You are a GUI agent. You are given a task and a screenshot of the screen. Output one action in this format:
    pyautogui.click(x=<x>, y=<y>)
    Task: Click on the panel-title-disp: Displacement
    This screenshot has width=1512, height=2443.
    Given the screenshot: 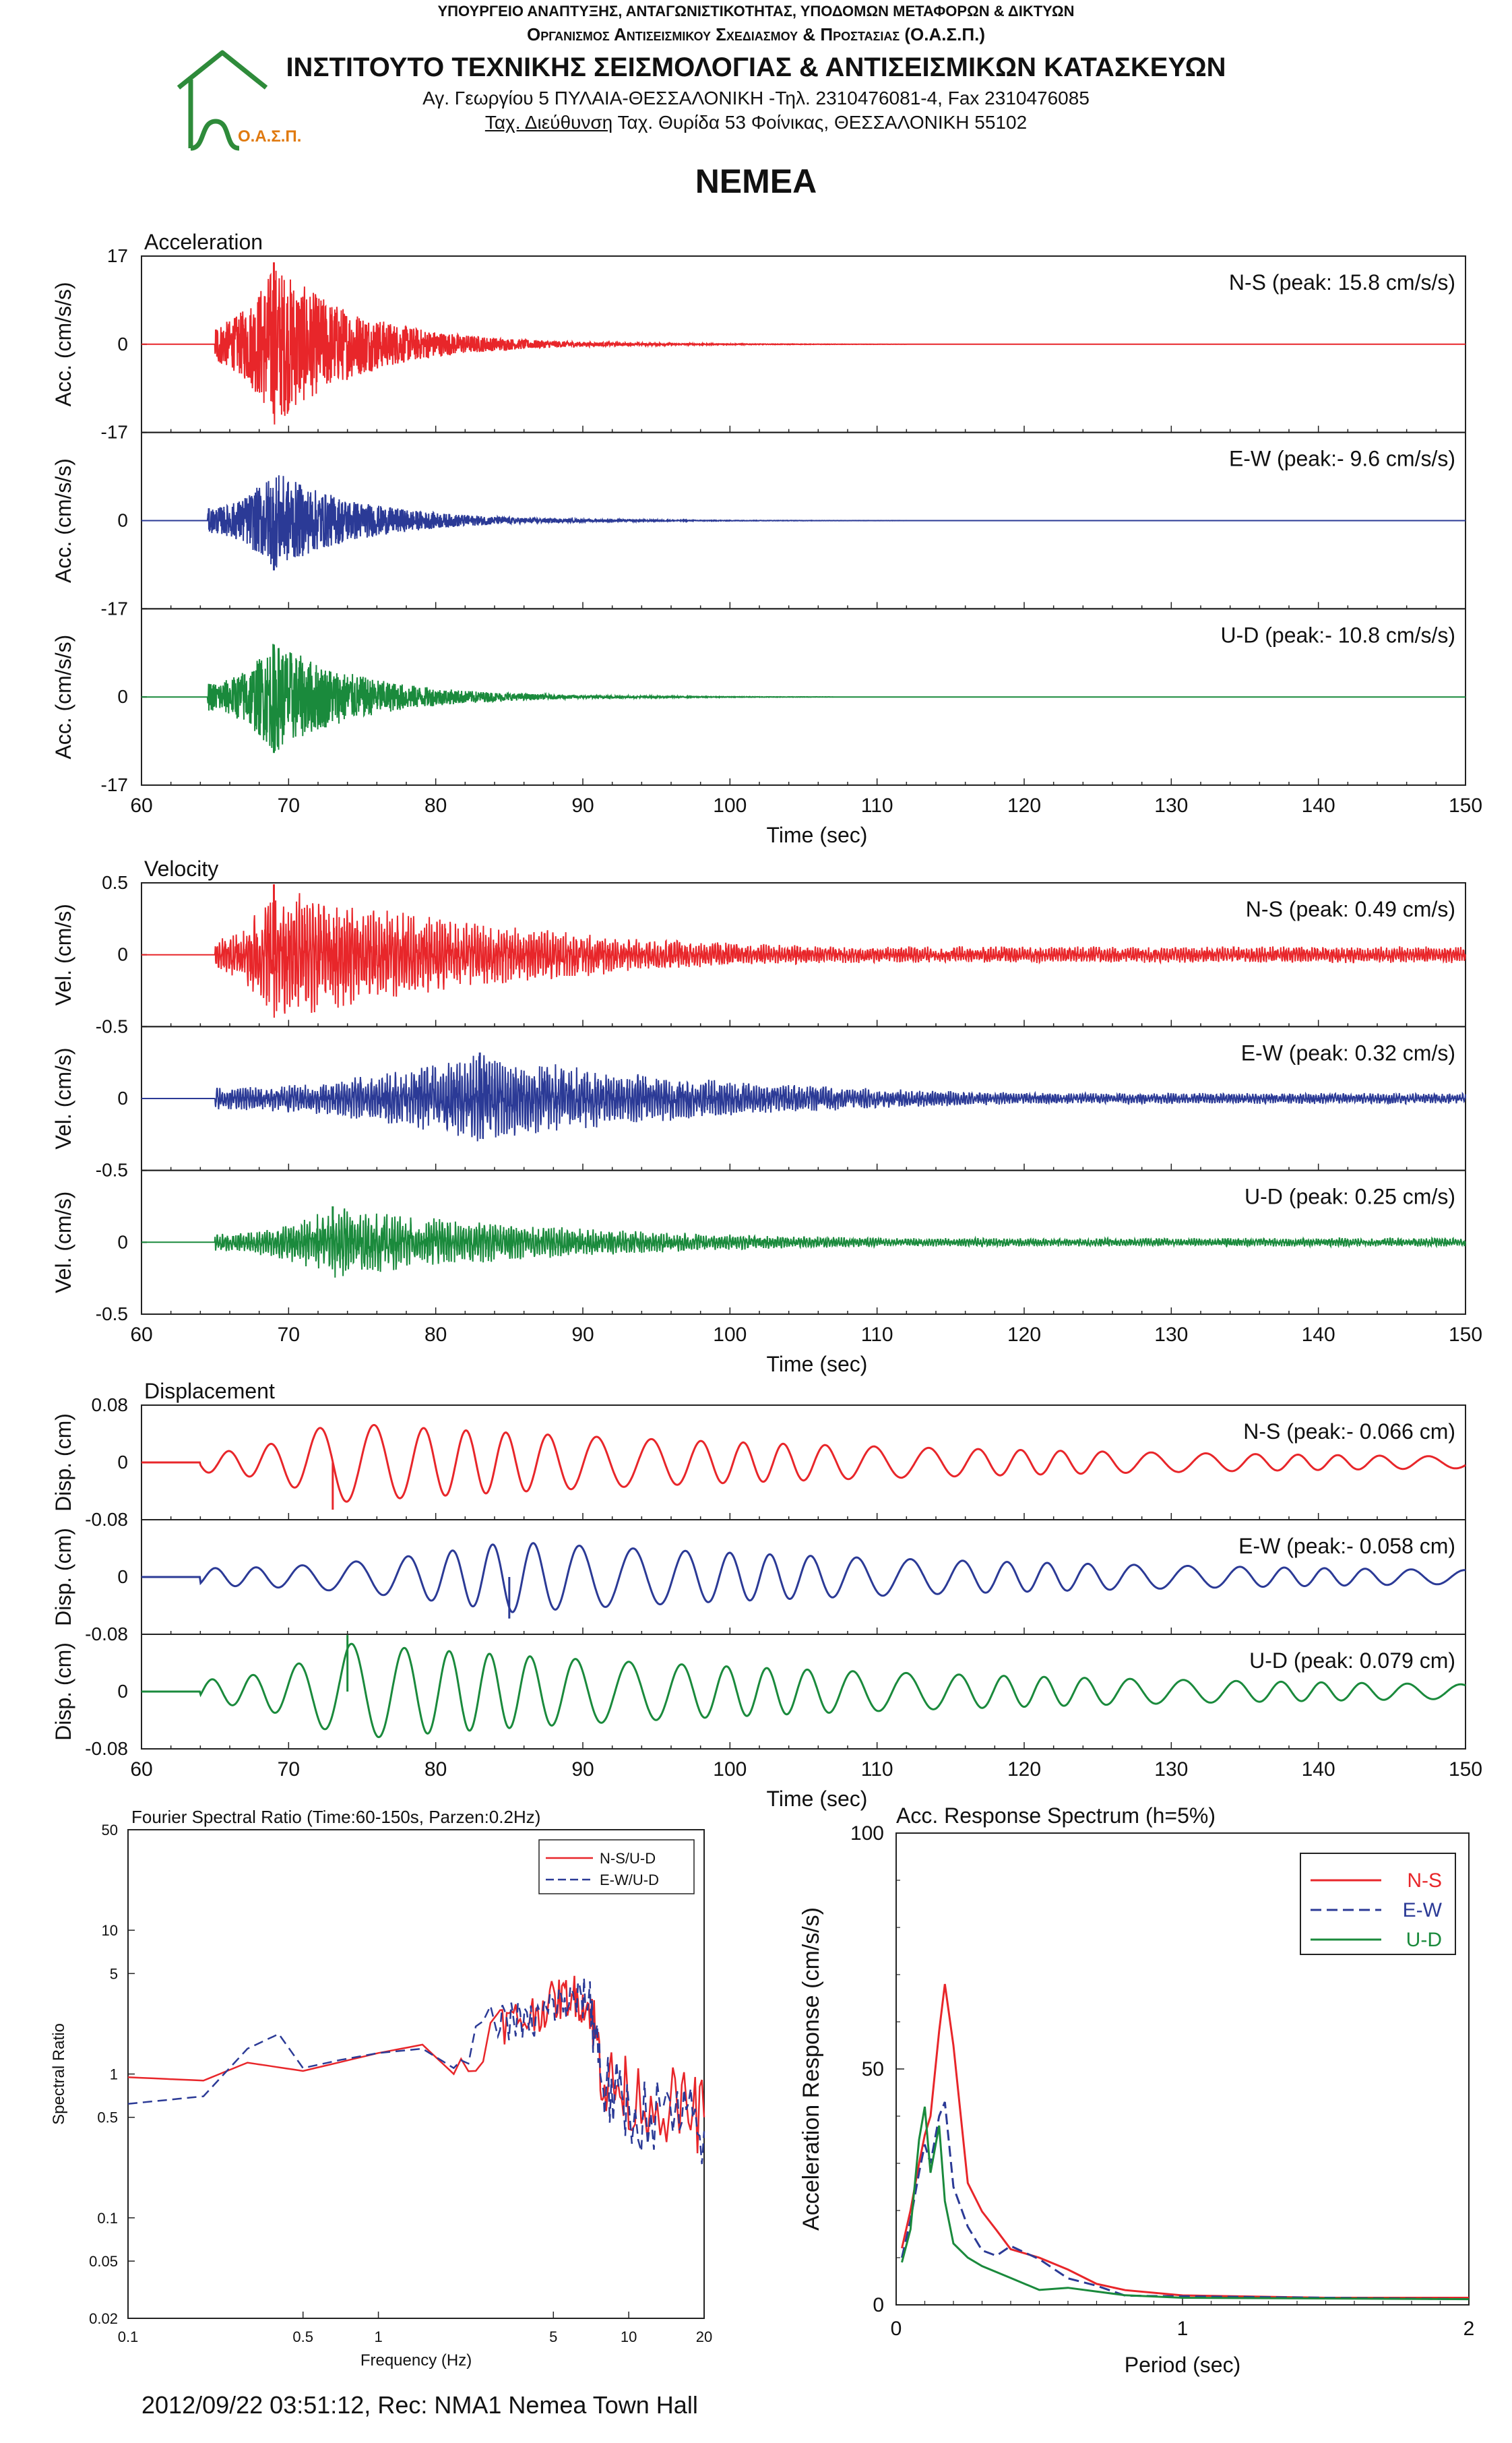 What is the action you would take?
    pyautogui.click(x=210, y=1391)
    